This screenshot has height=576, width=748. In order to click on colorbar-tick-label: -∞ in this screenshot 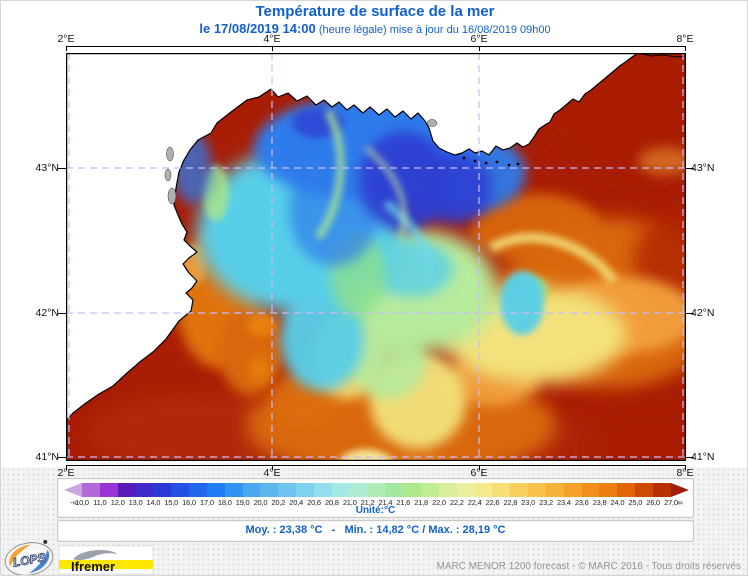, I will do `click(74, 502)`.